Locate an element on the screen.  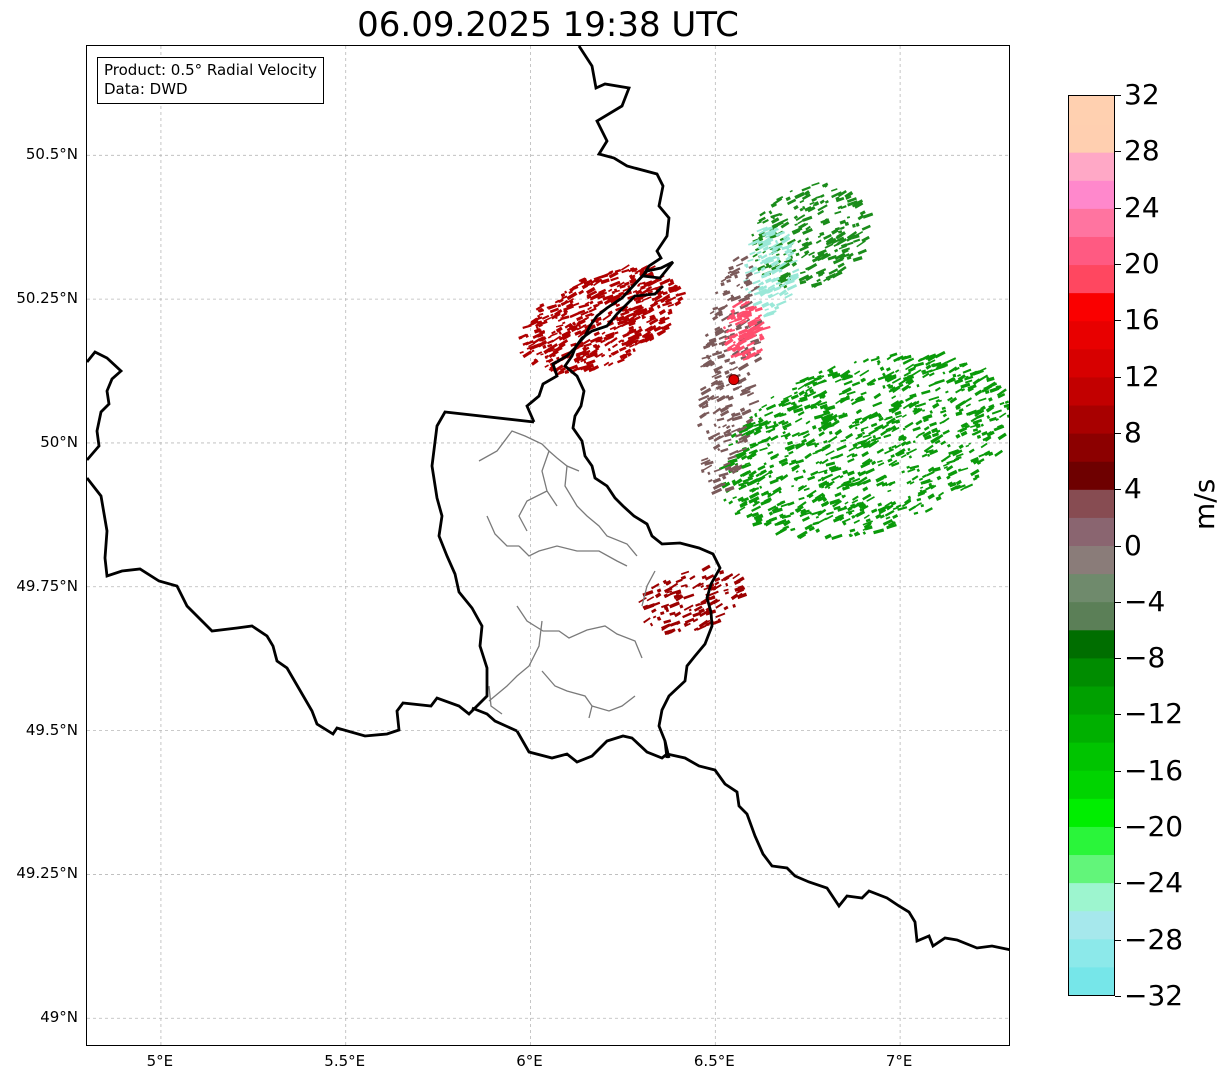
echo-inbound-east is located at coordinates (863, 445).